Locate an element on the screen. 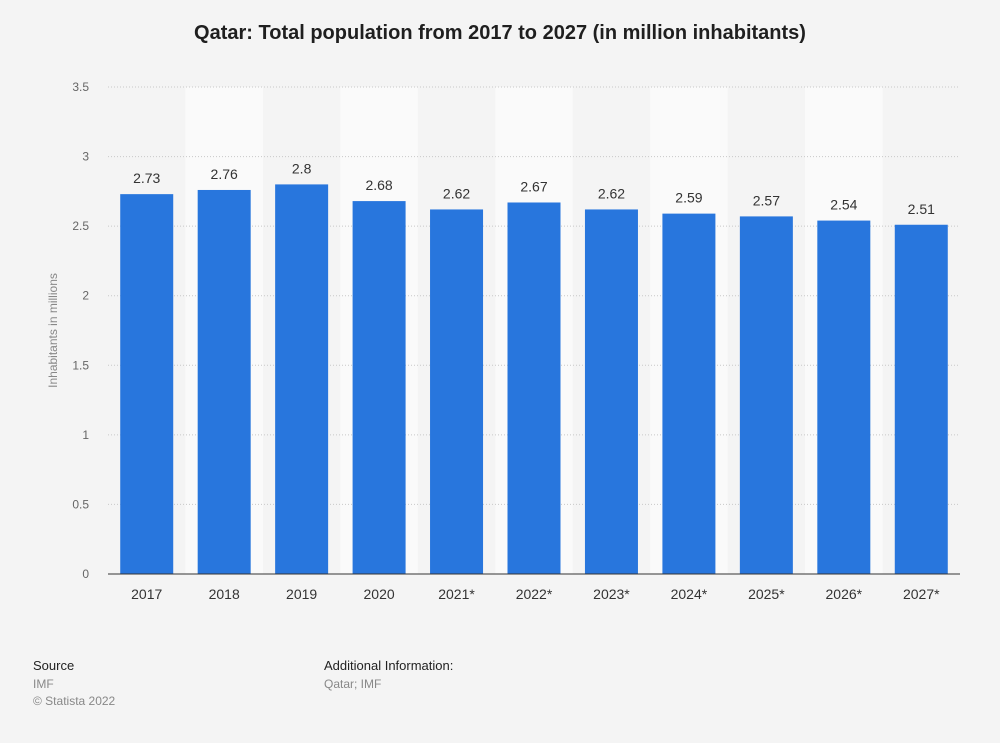 The image size is (1000, 743). additional-info-block: Additional Information: Qatar; IMF is located at coordinates (388, 675).